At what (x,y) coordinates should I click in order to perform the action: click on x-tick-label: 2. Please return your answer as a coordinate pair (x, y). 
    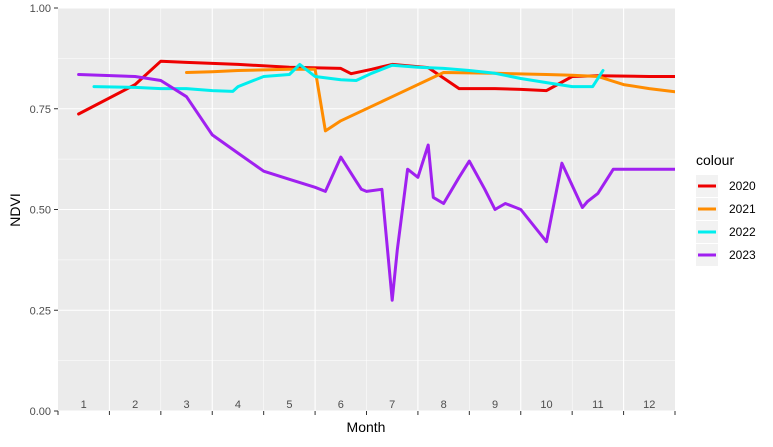
    Looking at the image, I should click on (135, 405).